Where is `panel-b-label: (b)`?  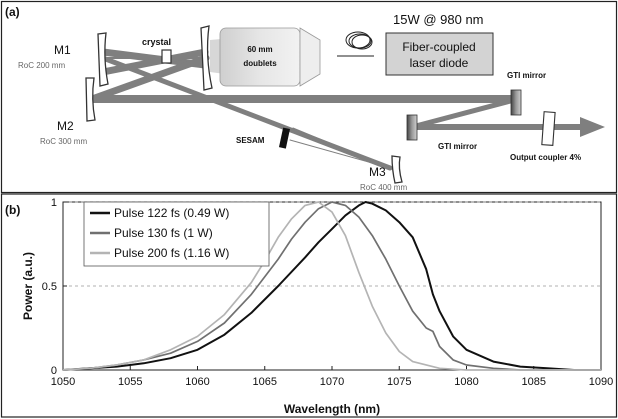 panel-b-label: (b) is located at coordinates (12, 210).